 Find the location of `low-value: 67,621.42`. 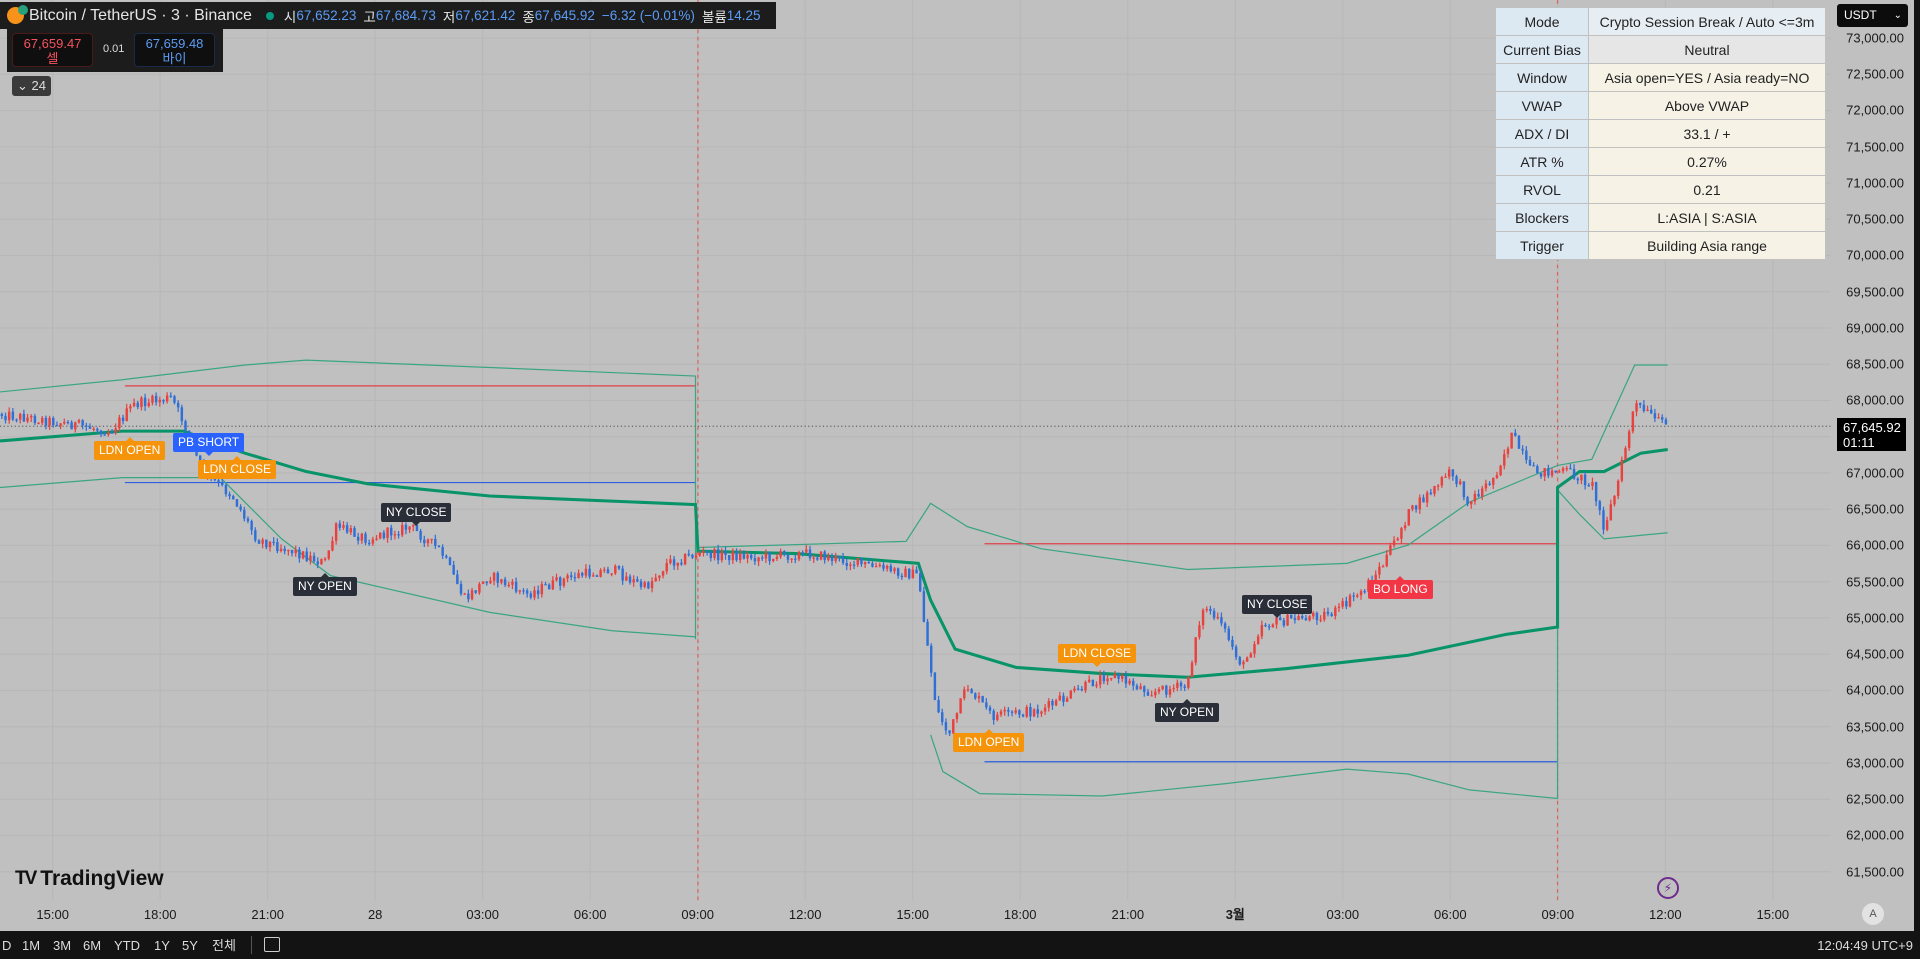

low-value: 67,621.42 is located at coordinates (485, 15).